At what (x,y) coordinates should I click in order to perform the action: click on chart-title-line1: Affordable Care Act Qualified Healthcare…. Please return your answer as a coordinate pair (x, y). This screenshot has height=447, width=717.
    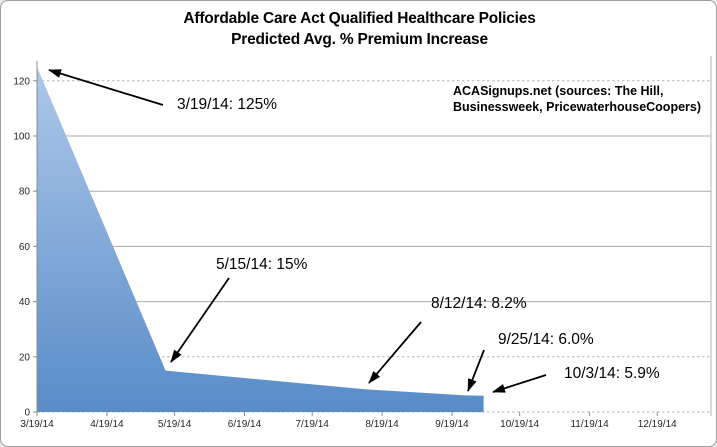
    Looking at the image, I should click on (359, 18).